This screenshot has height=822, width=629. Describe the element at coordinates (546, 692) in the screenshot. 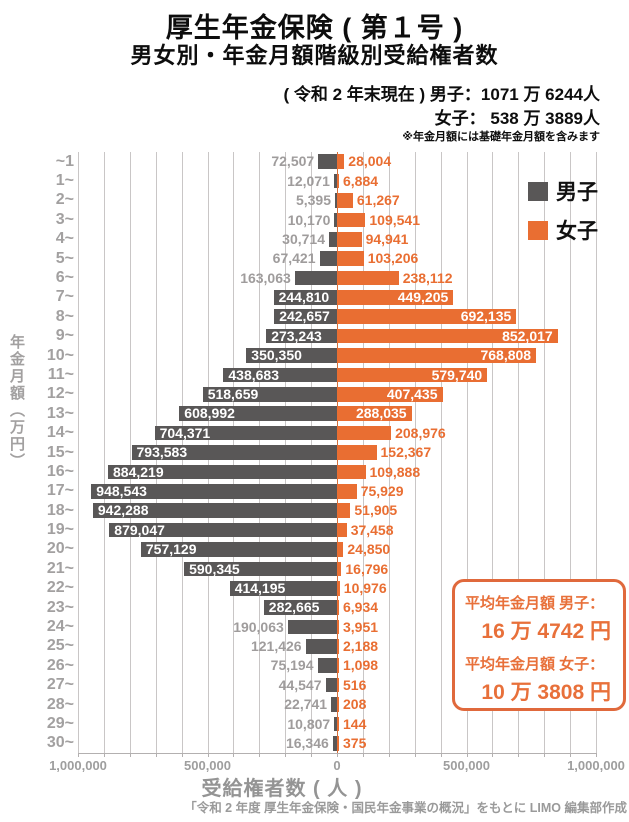

I see `average-female-value: 10 万 3808 円` at that location.